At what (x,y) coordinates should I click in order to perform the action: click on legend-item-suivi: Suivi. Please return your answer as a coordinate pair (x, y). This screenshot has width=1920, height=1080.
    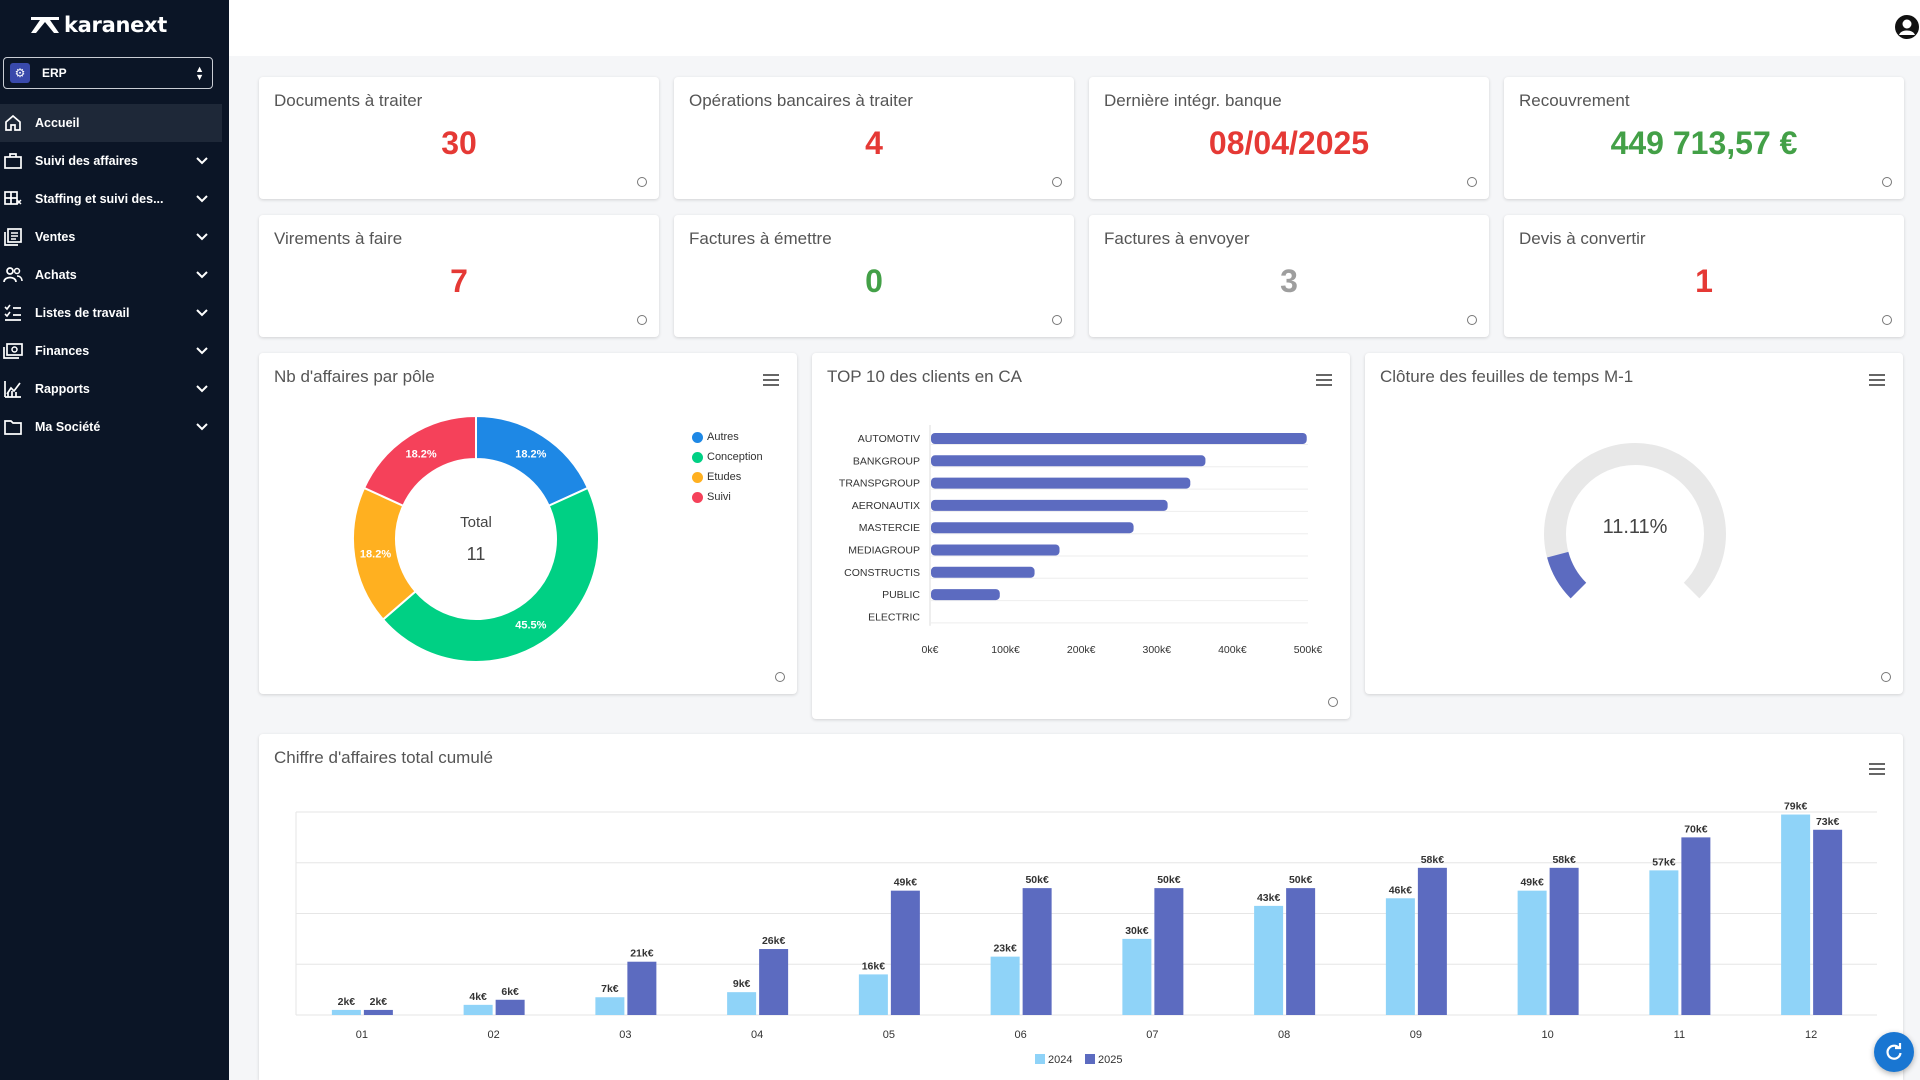
    Looking at the image, I should click on (711, 497).